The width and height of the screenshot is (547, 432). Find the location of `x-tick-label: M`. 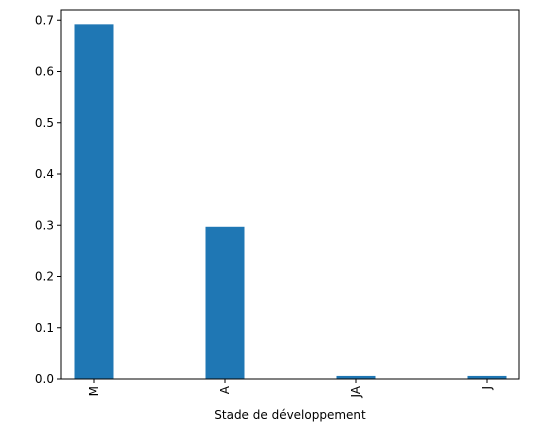

x-tick-label: M is located at coordinates (94, 391).